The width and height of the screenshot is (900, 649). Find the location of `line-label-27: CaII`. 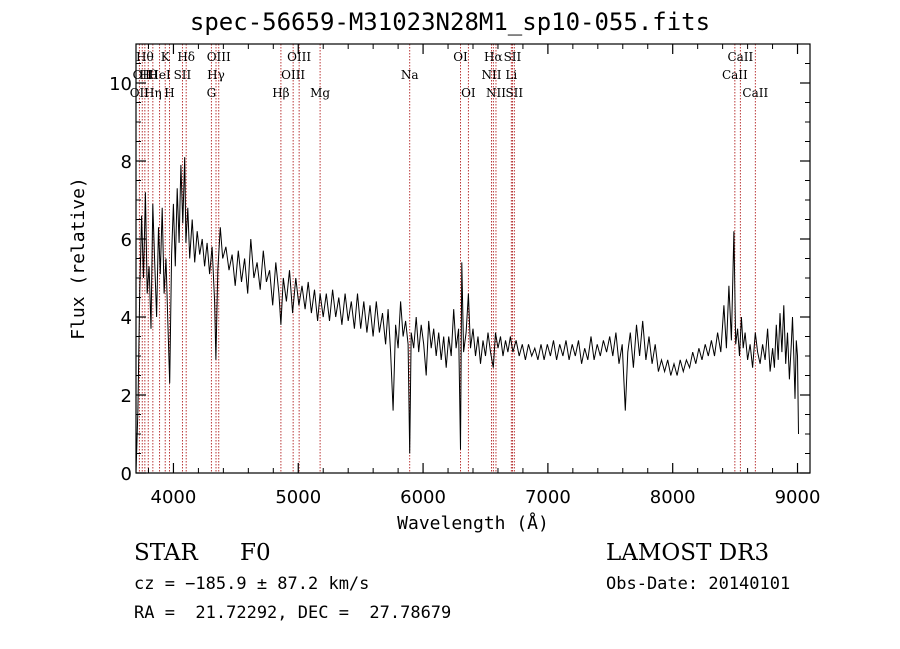

line-label-27: CaII is located at coordinates (740, 57).